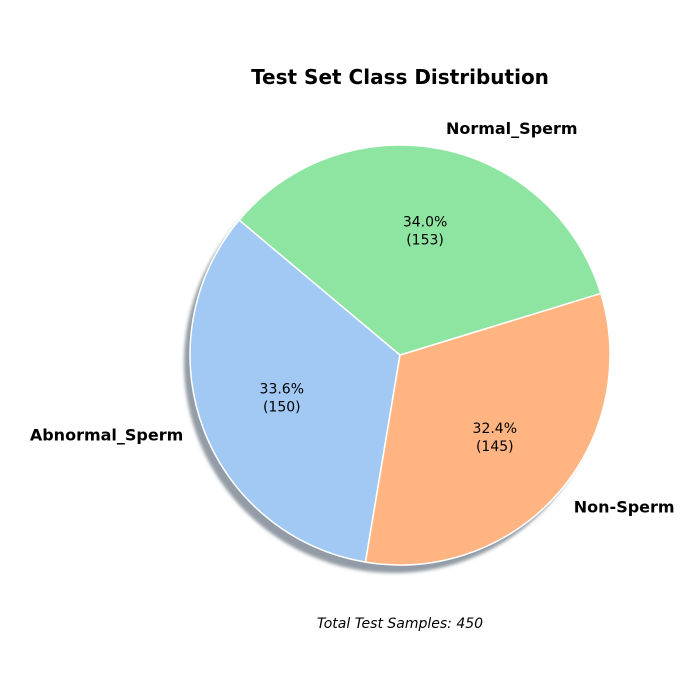  What do you see at coordinates (106, 435) in the screenshot?
I see `slice-label-abnormal-sperm: Abnormal_Sperm` at bounding box center [106, 435].